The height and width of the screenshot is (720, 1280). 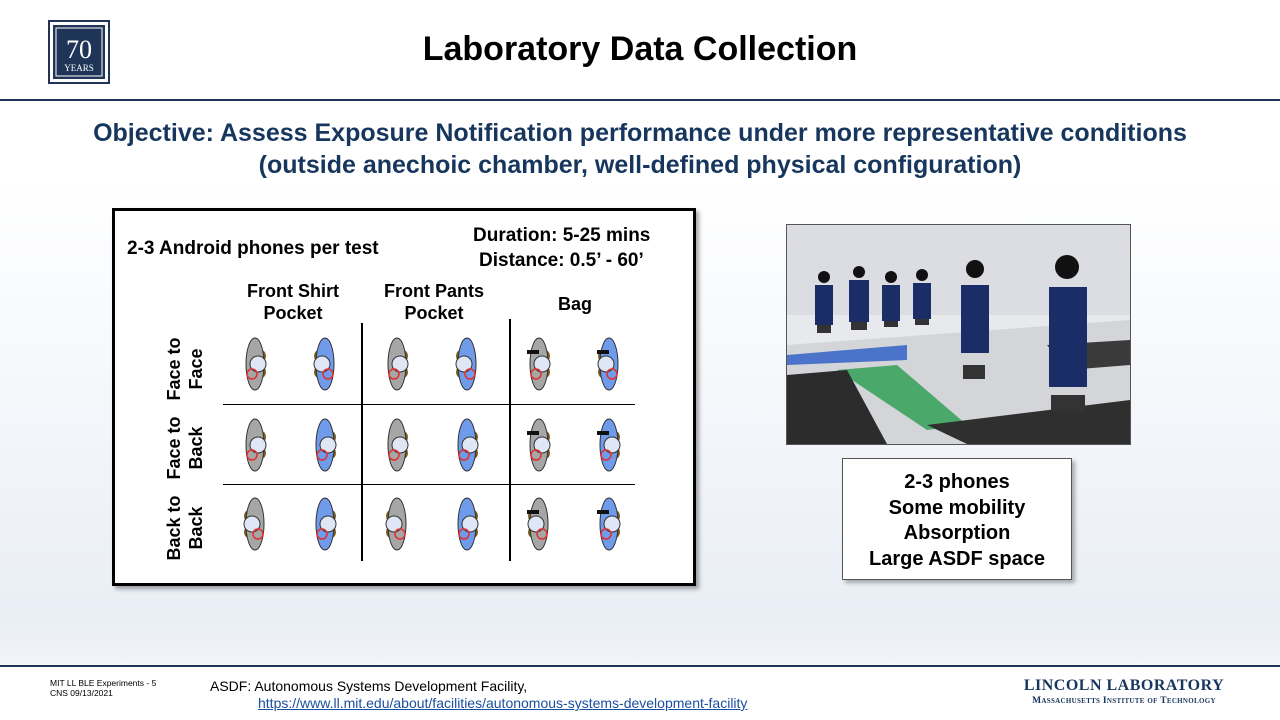 I want to click on date-reference: CNS 09/13/2021, so click(x=81, y=693).